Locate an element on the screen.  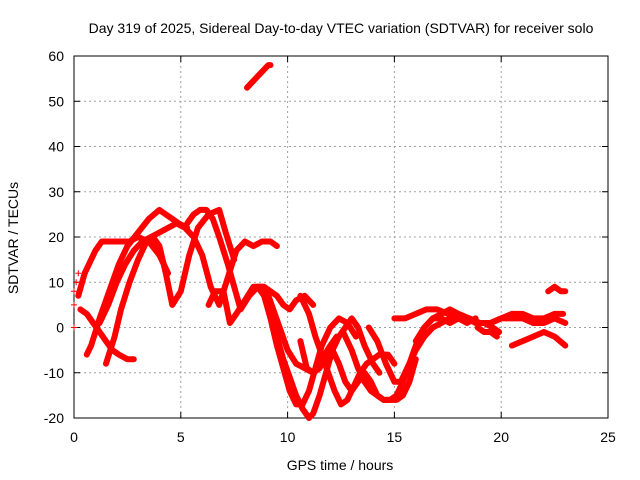
x-tick-label: 20 is located at coordinates (501, 437).